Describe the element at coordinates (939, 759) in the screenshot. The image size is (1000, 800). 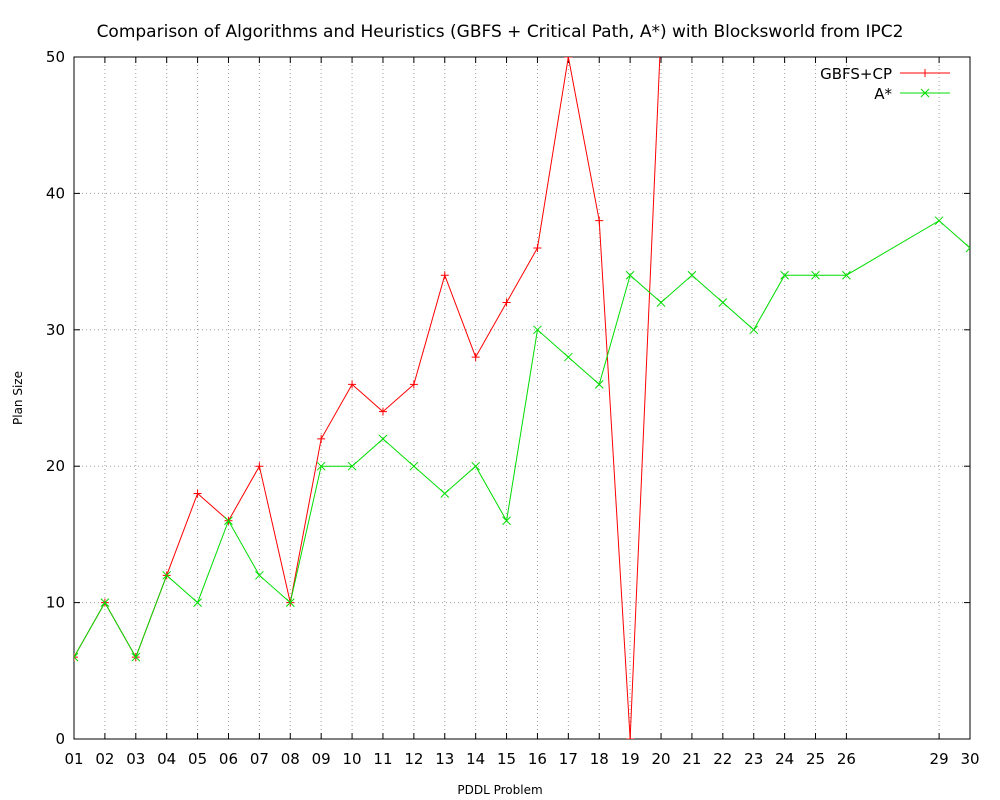
I see `x-tick-label: 29` at that location.